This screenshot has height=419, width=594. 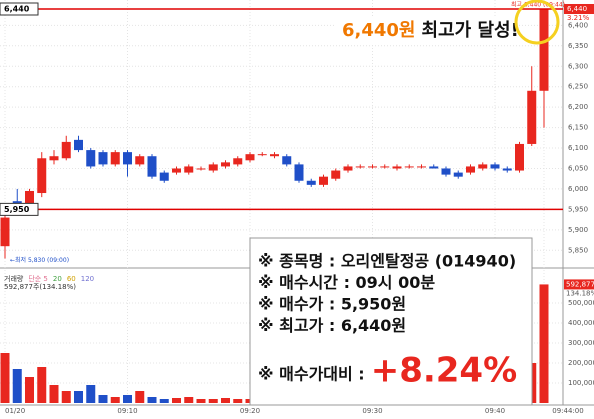 What do you see at coordinates (578, 168) in the screenshot?
I see `y-tick-label: 6,050` at bounding box center [578, 168].